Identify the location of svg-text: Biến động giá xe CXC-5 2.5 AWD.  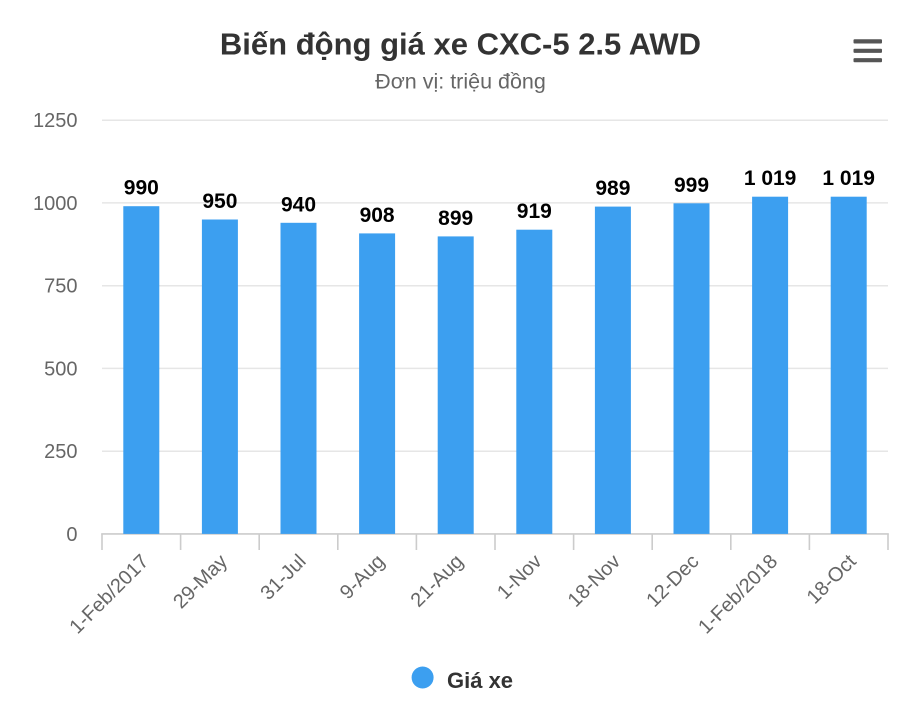
(460, 43).